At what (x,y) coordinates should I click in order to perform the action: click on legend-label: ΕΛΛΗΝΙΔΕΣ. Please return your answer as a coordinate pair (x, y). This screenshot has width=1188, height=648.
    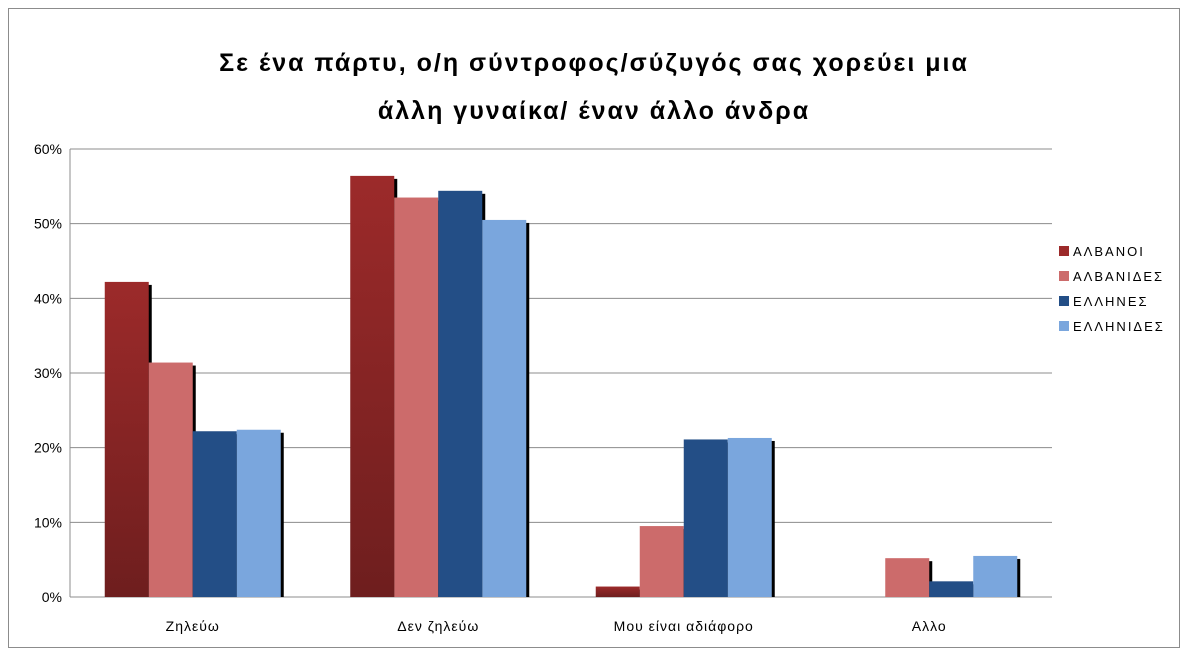
    Looking at the image, I should click on (1119, 326).